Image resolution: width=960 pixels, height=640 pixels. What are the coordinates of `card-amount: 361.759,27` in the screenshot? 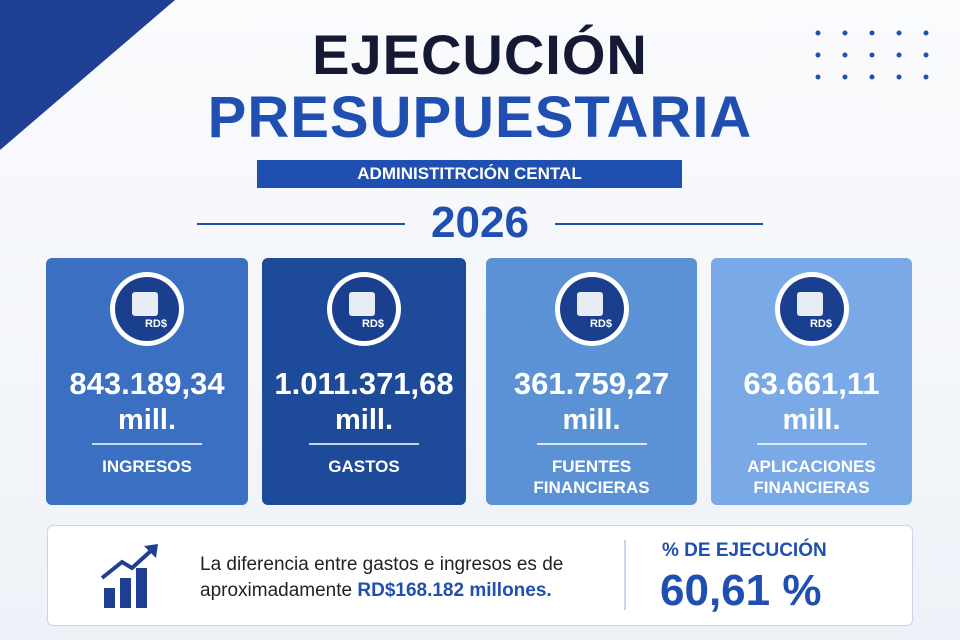 It's located at (591, 383).